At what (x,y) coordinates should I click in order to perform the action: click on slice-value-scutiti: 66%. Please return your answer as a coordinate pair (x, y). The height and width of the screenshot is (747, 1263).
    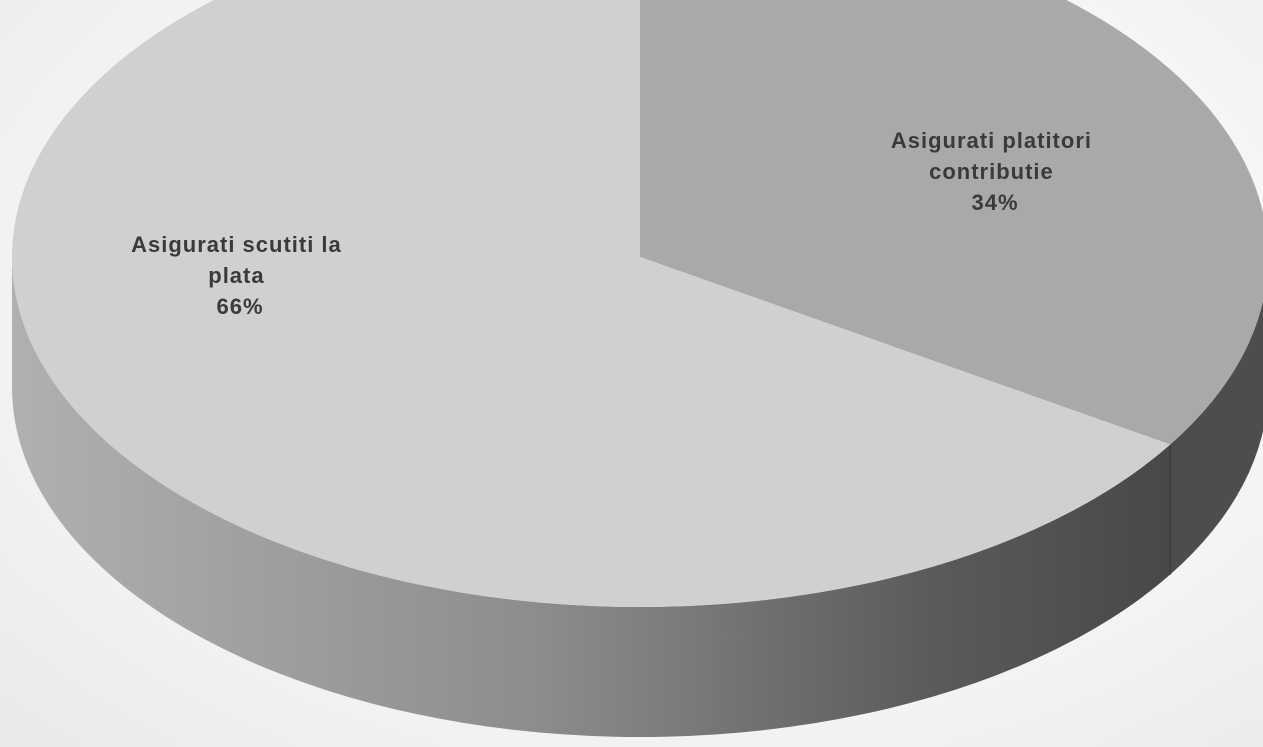
    Looking at the image, I should click on (239, 306).